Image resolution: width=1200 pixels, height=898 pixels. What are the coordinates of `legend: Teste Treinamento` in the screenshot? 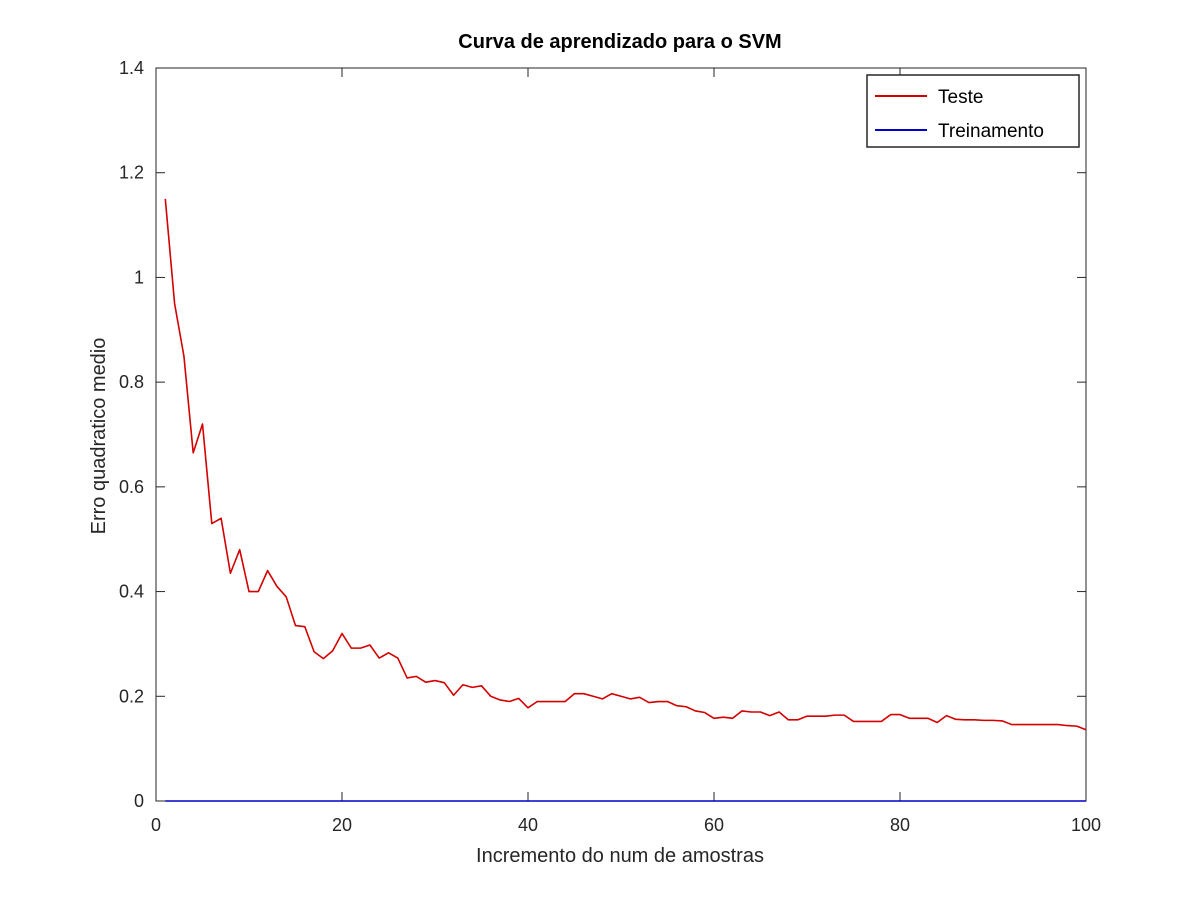 It's located at (973, 111).